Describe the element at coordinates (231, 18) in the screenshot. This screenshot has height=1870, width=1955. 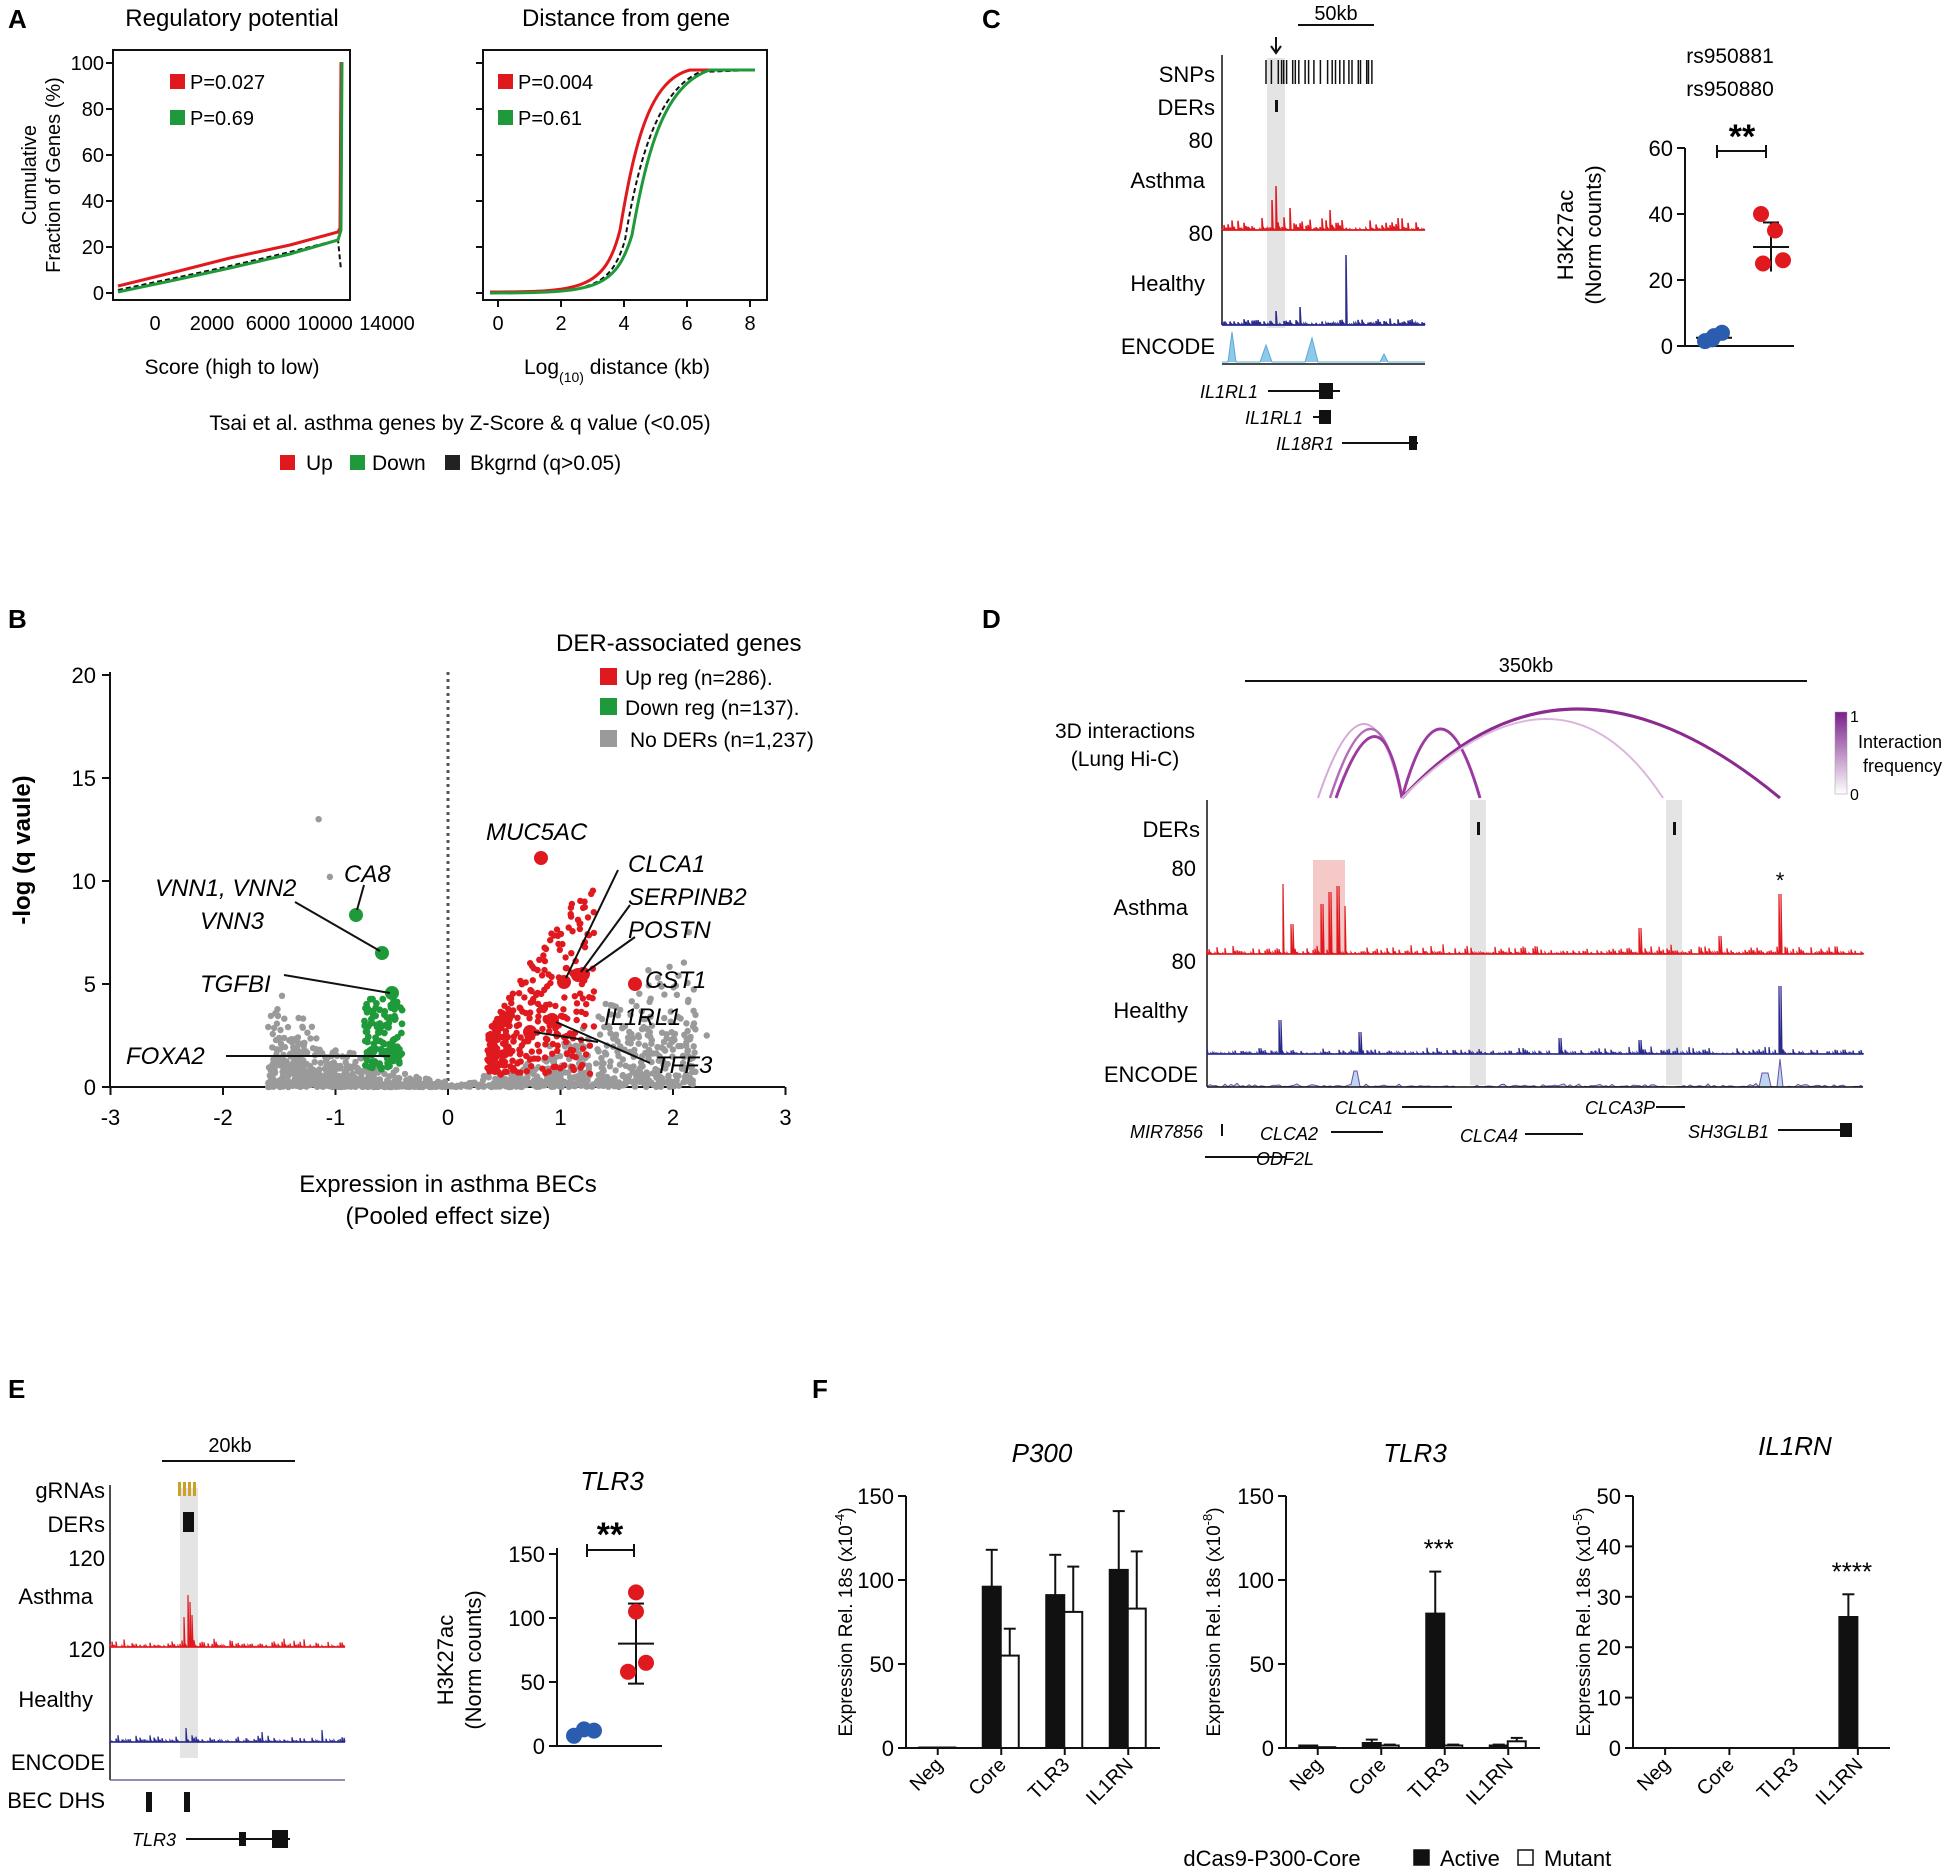
I see `panel-a-left-title: Regulatory potential` at that location.